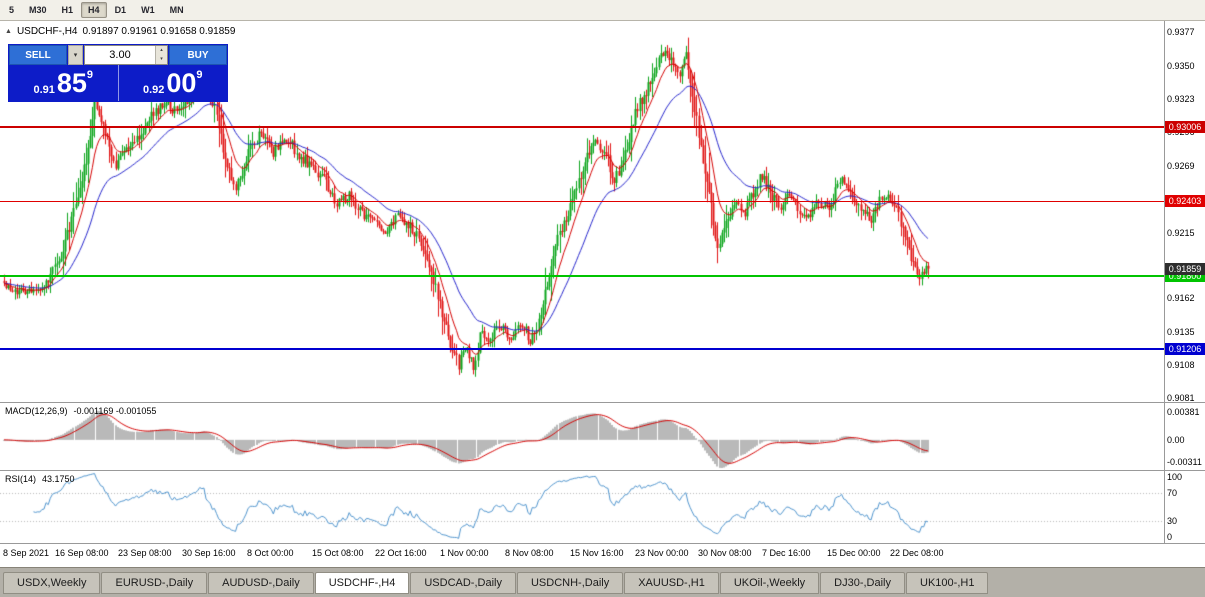 This screenshot has height=597, width=1205. Describe the element at coordinates (602, 402) in the screenshot. I see `main-macd-separator` at that location.